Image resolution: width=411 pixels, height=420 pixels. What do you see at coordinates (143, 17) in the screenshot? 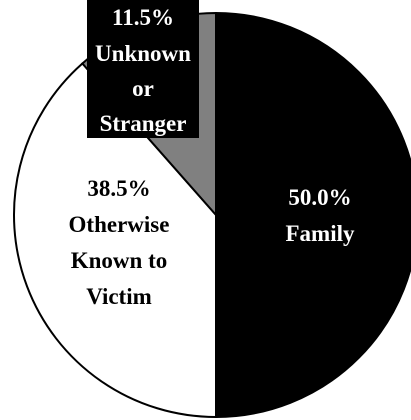
I see `value-label-unknown: 11.5%` at bounding box center [143, 17].